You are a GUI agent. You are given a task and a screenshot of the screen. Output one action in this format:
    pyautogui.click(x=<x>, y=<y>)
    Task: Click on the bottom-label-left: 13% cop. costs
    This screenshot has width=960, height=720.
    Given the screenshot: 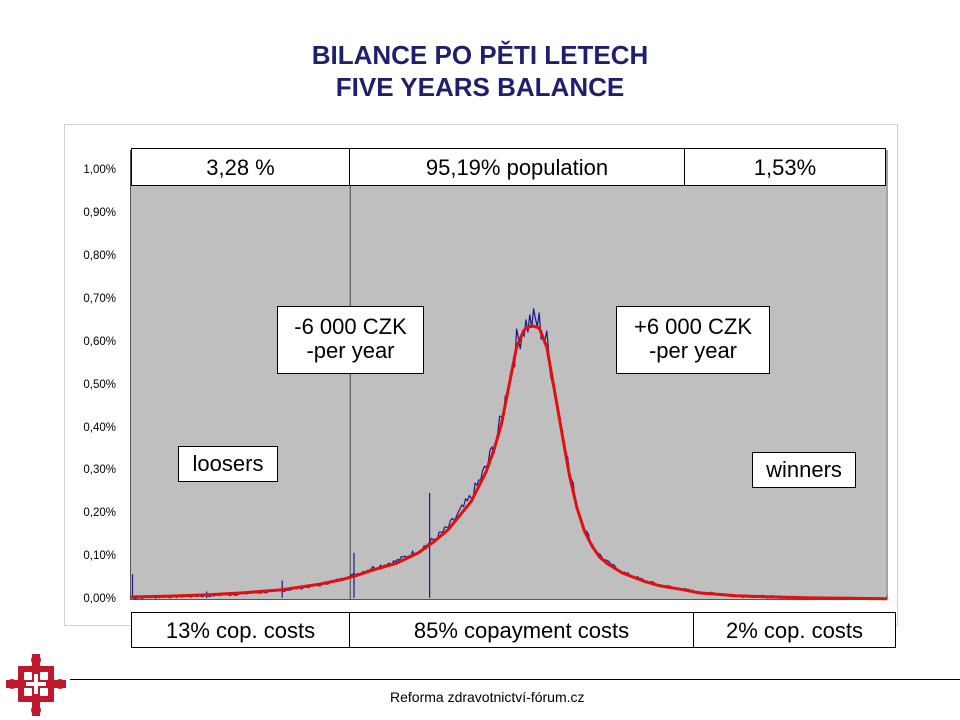 What is the action you would take?
    pyautogui.click(x=240, y=630)
    